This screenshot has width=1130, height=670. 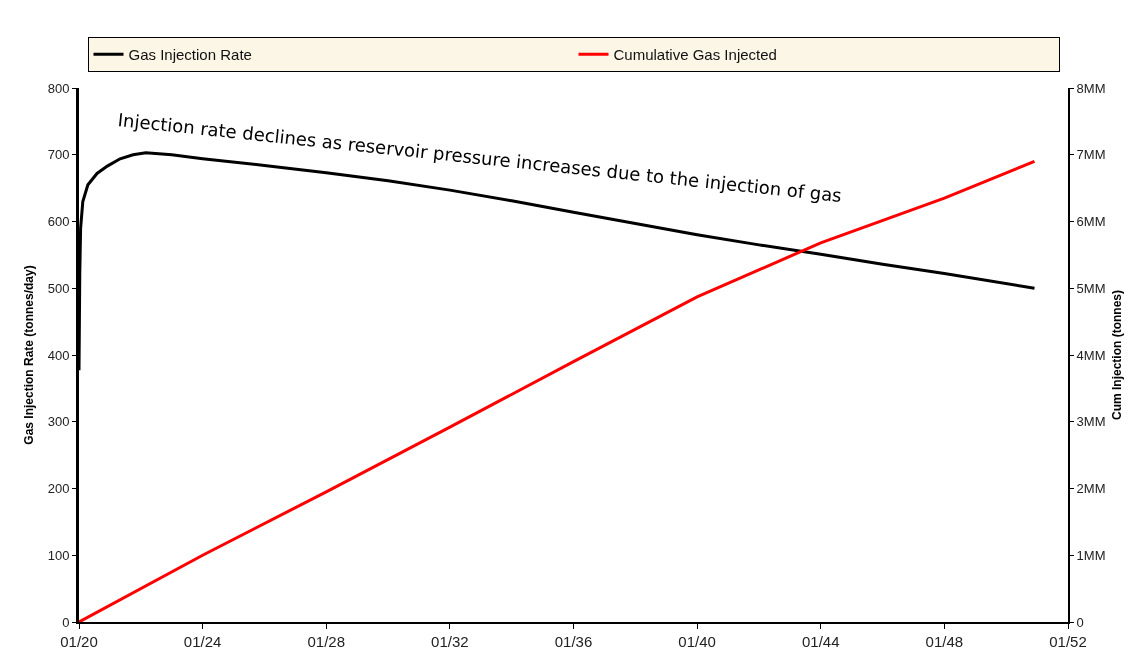 I want to click on y-axis-title: Gas Injection Rate (tonnes/day), so click(x=29, y=355).